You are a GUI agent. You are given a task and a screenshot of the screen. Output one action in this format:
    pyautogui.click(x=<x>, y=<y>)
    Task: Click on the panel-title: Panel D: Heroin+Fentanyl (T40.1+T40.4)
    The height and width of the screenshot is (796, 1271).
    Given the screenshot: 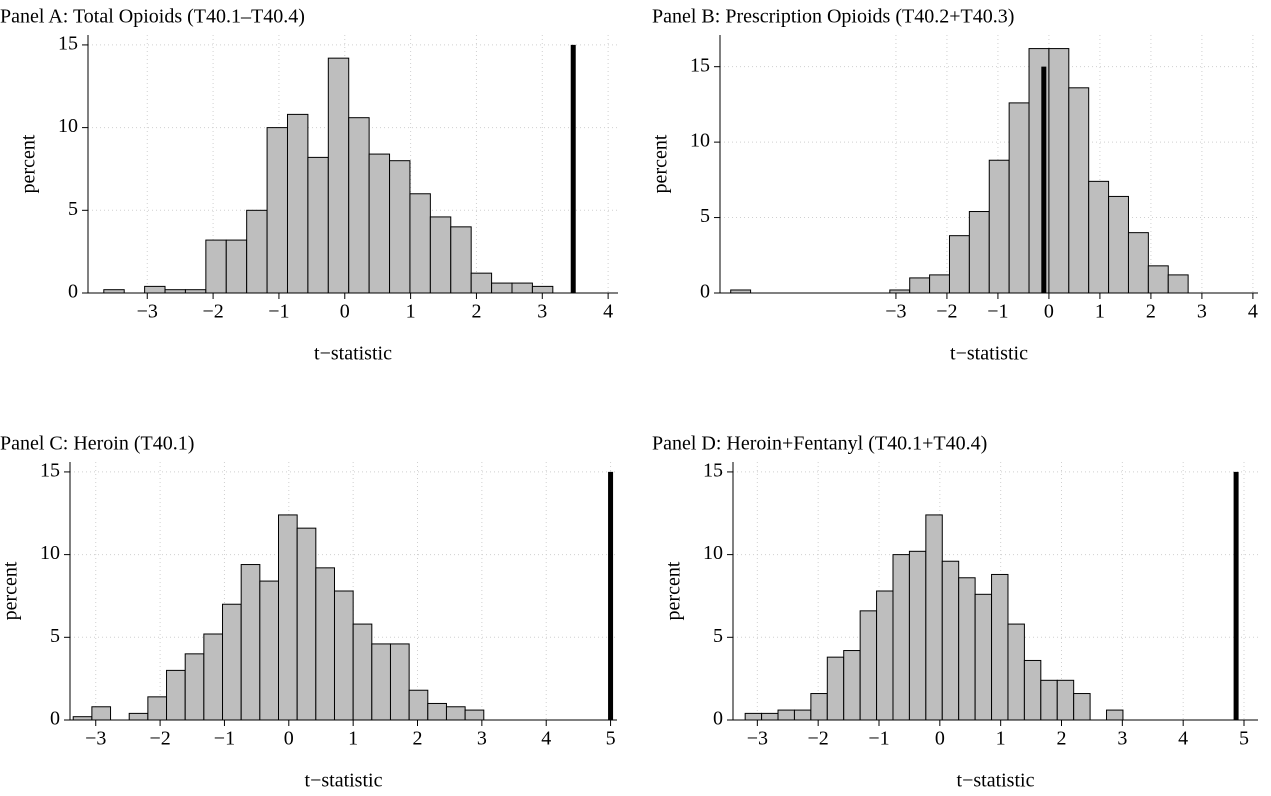 What is the action you would take?
    pyautogui.click(x=819, y=444)
    